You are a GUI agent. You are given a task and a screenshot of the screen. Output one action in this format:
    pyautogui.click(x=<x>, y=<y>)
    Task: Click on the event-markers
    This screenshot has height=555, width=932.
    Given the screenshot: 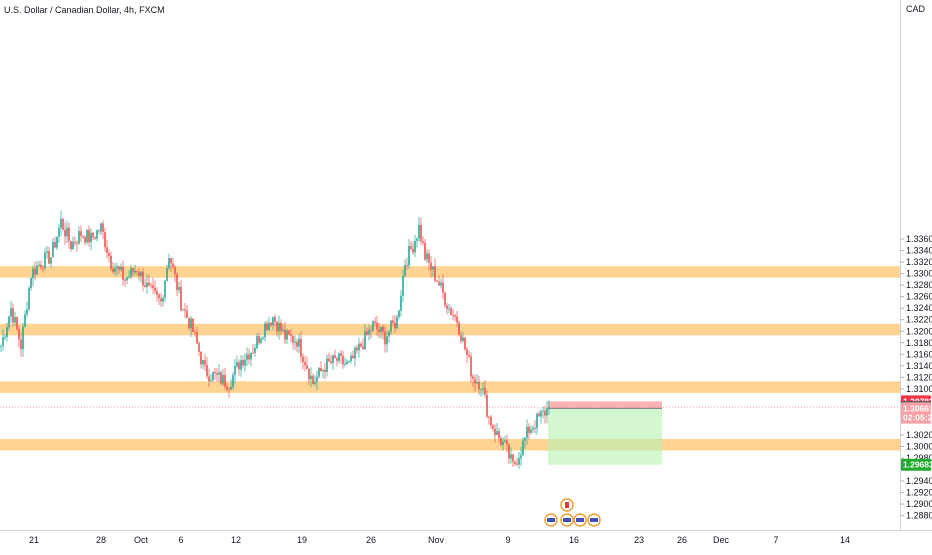 What is the action you would take?
    pyautogui.click(x=572, y=512)
    